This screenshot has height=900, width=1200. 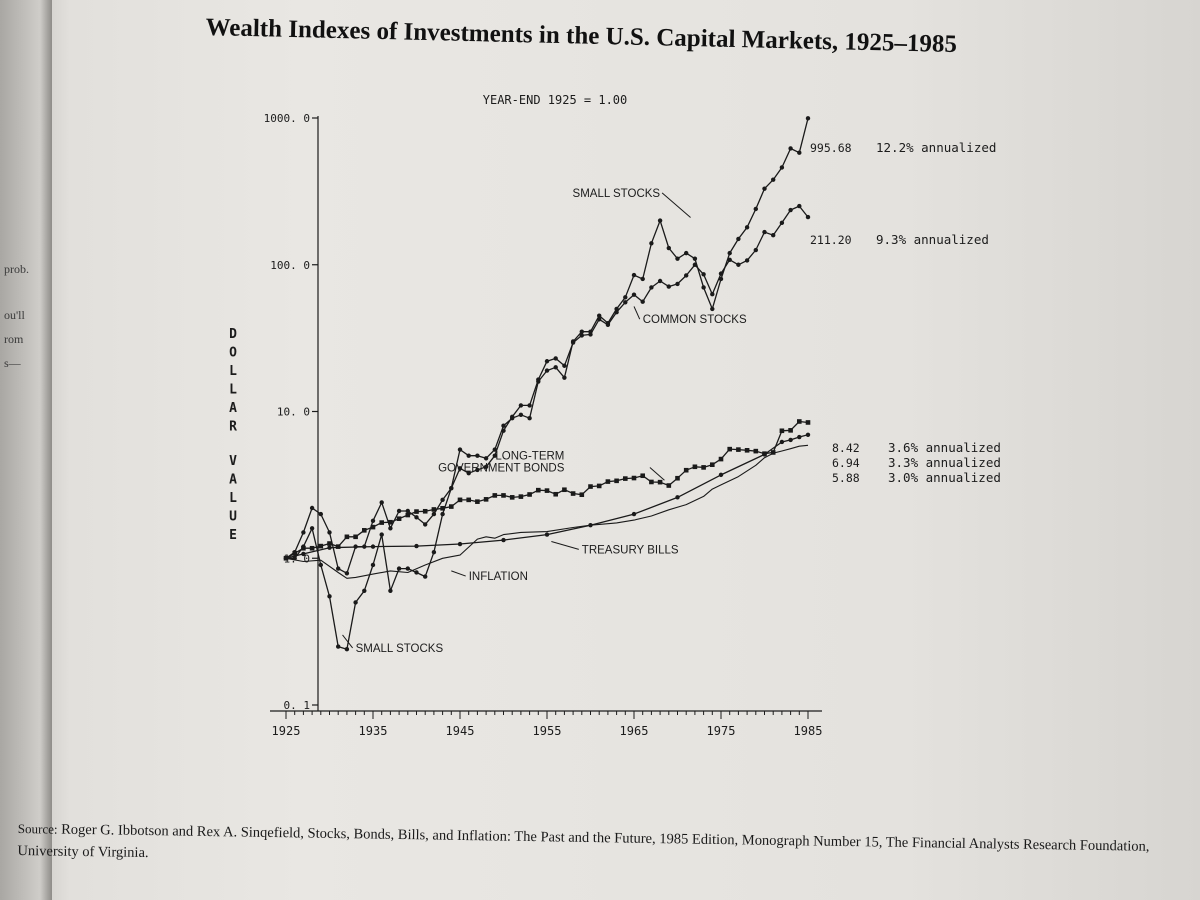 I want to click on y-axis-label-letter: R, so click(x=233, y=427).